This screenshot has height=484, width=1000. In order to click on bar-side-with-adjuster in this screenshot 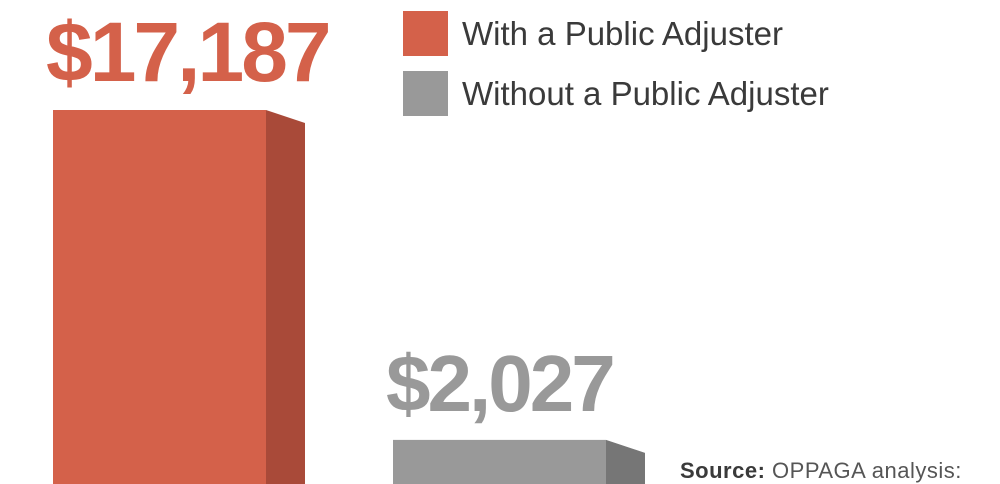, I will do `click(285, 297)`.